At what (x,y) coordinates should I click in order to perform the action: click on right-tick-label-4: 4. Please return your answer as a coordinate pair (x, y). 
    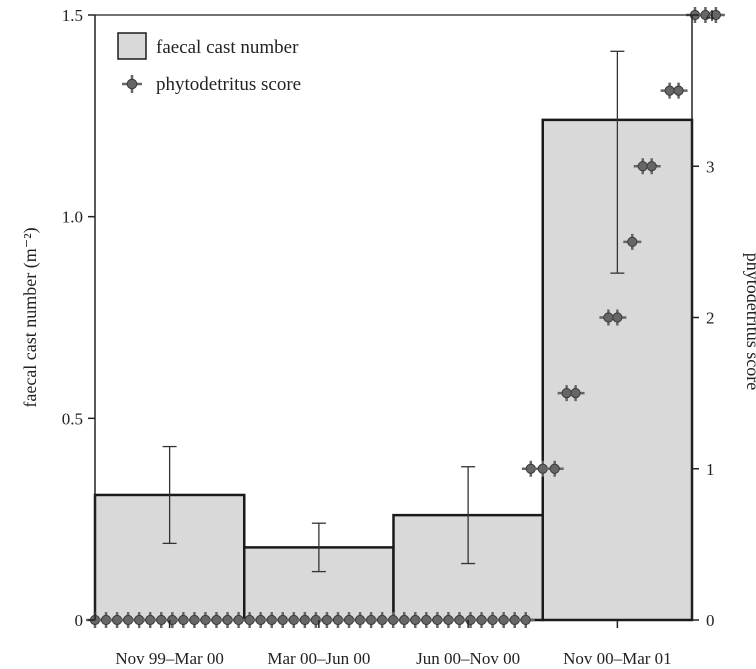
    Looking at the image, I should click on (710, 15).